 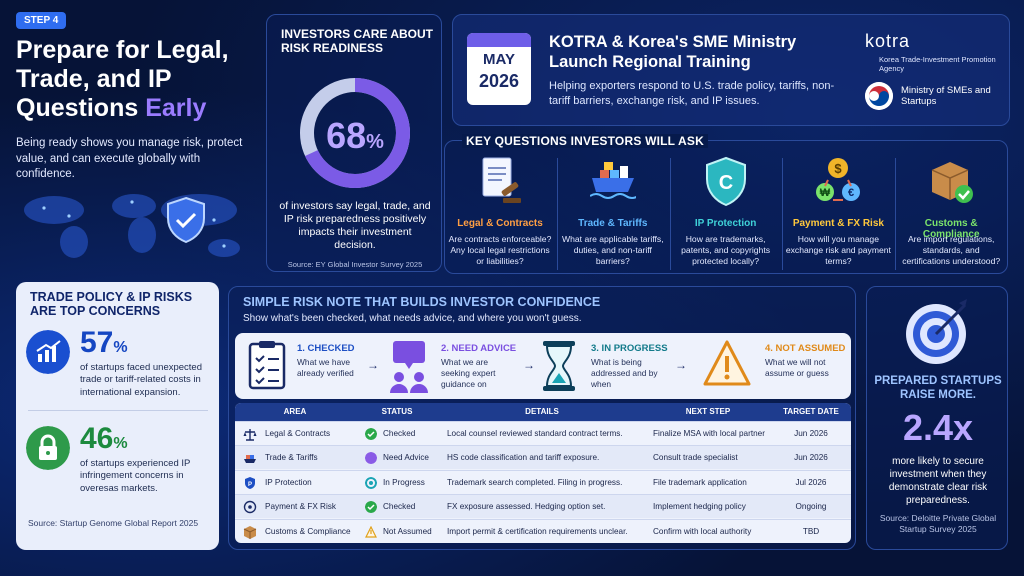 I want to click on question-title: IP Protection, so click(x=725, y=223).